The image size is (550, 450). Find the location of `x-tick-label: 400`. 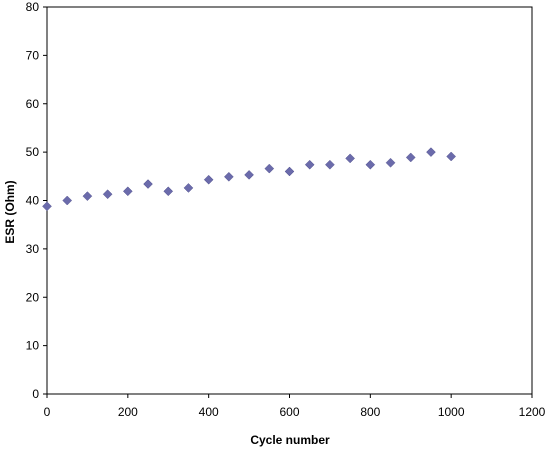

x-tick-label: 400 is located at coordinates (209, 412).